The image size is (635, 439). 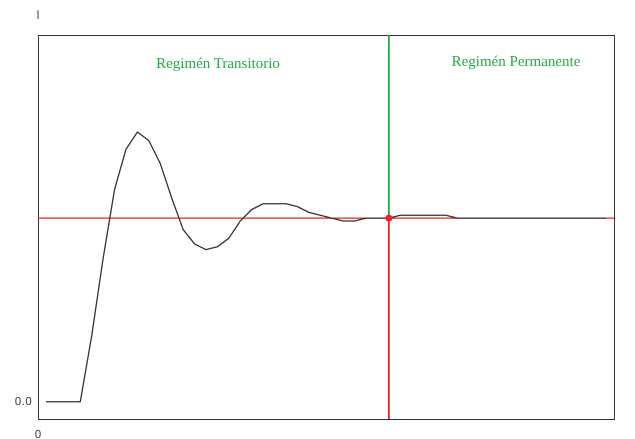 What do you see at coordinates (38, 15) in the screenshot?
I see `text: I` at bounding box center [38, 15].